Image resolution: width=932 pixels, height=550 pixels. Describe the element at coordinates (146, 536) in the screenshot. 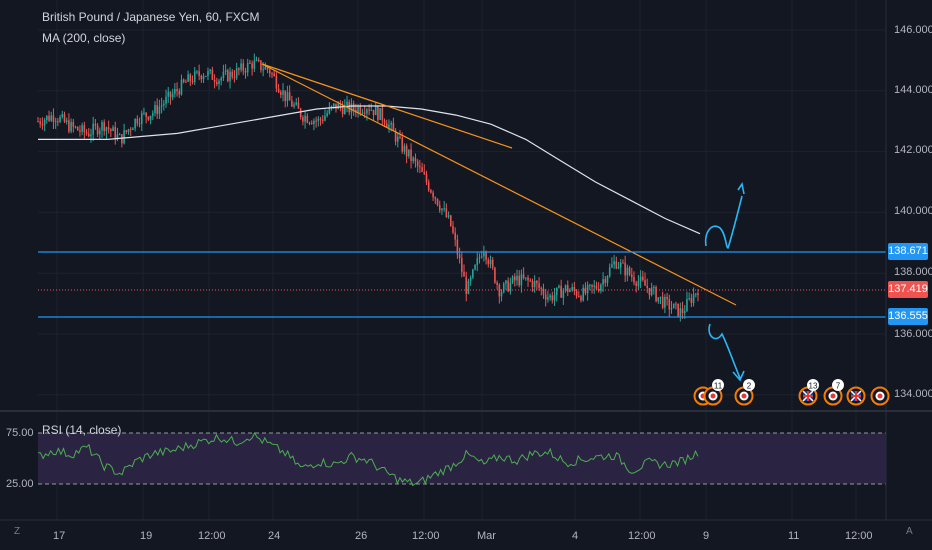

I see `time-tick: 19` at that location.